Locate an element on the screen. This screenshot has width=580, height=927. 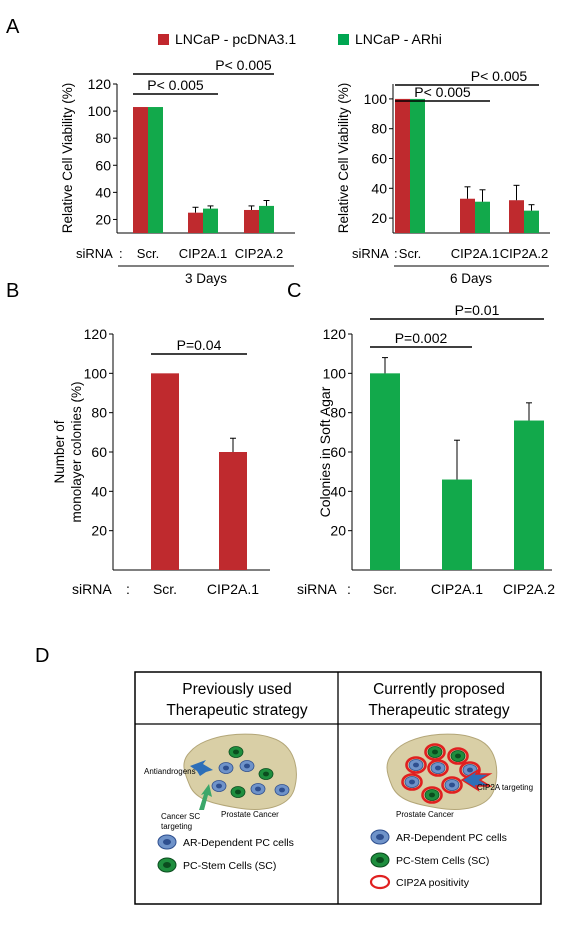
cip2a-targeting-arrow is located at coordinates (476, 780).